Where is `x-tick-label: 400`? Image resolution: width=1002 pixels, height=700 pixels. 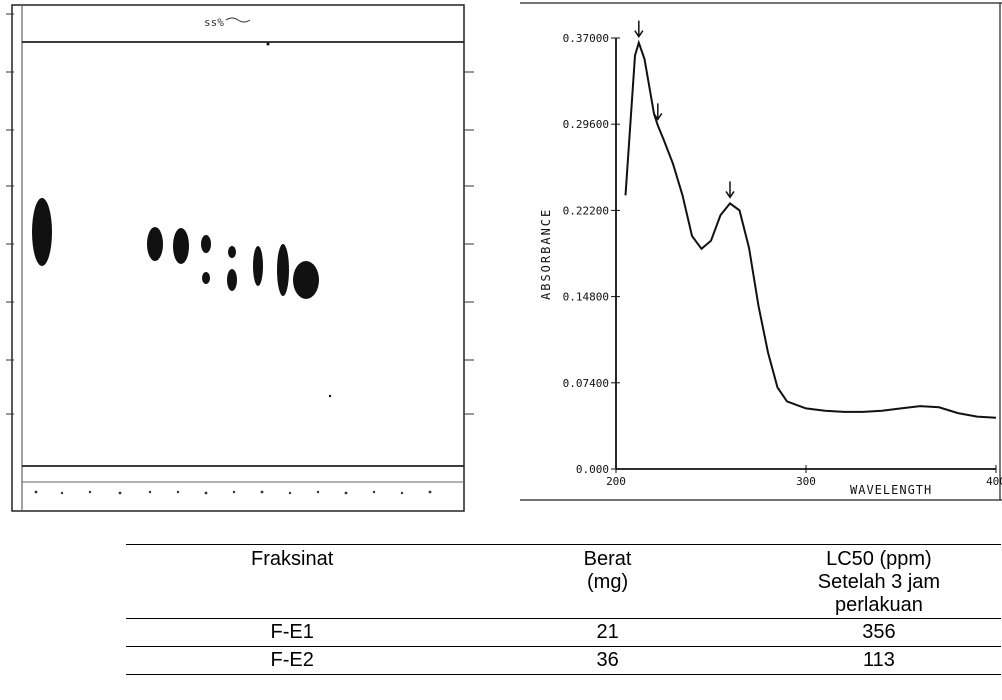
x-tick-label: 400 is located at coordinates (994, 481).